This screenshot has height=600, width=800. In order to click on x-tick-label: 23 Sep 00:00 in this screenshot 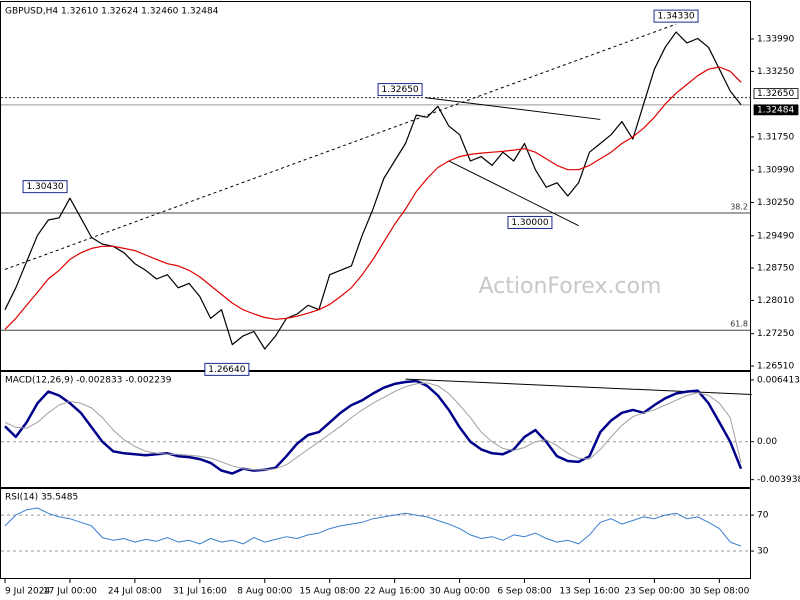, I will do `click(654, 592)`.